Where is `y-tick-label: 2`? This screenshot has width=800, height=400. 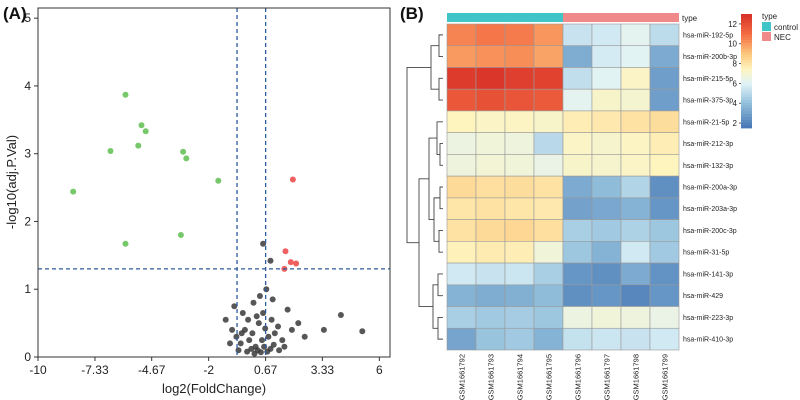 y-tick-label: 2 is located at coordinates (27, 221).